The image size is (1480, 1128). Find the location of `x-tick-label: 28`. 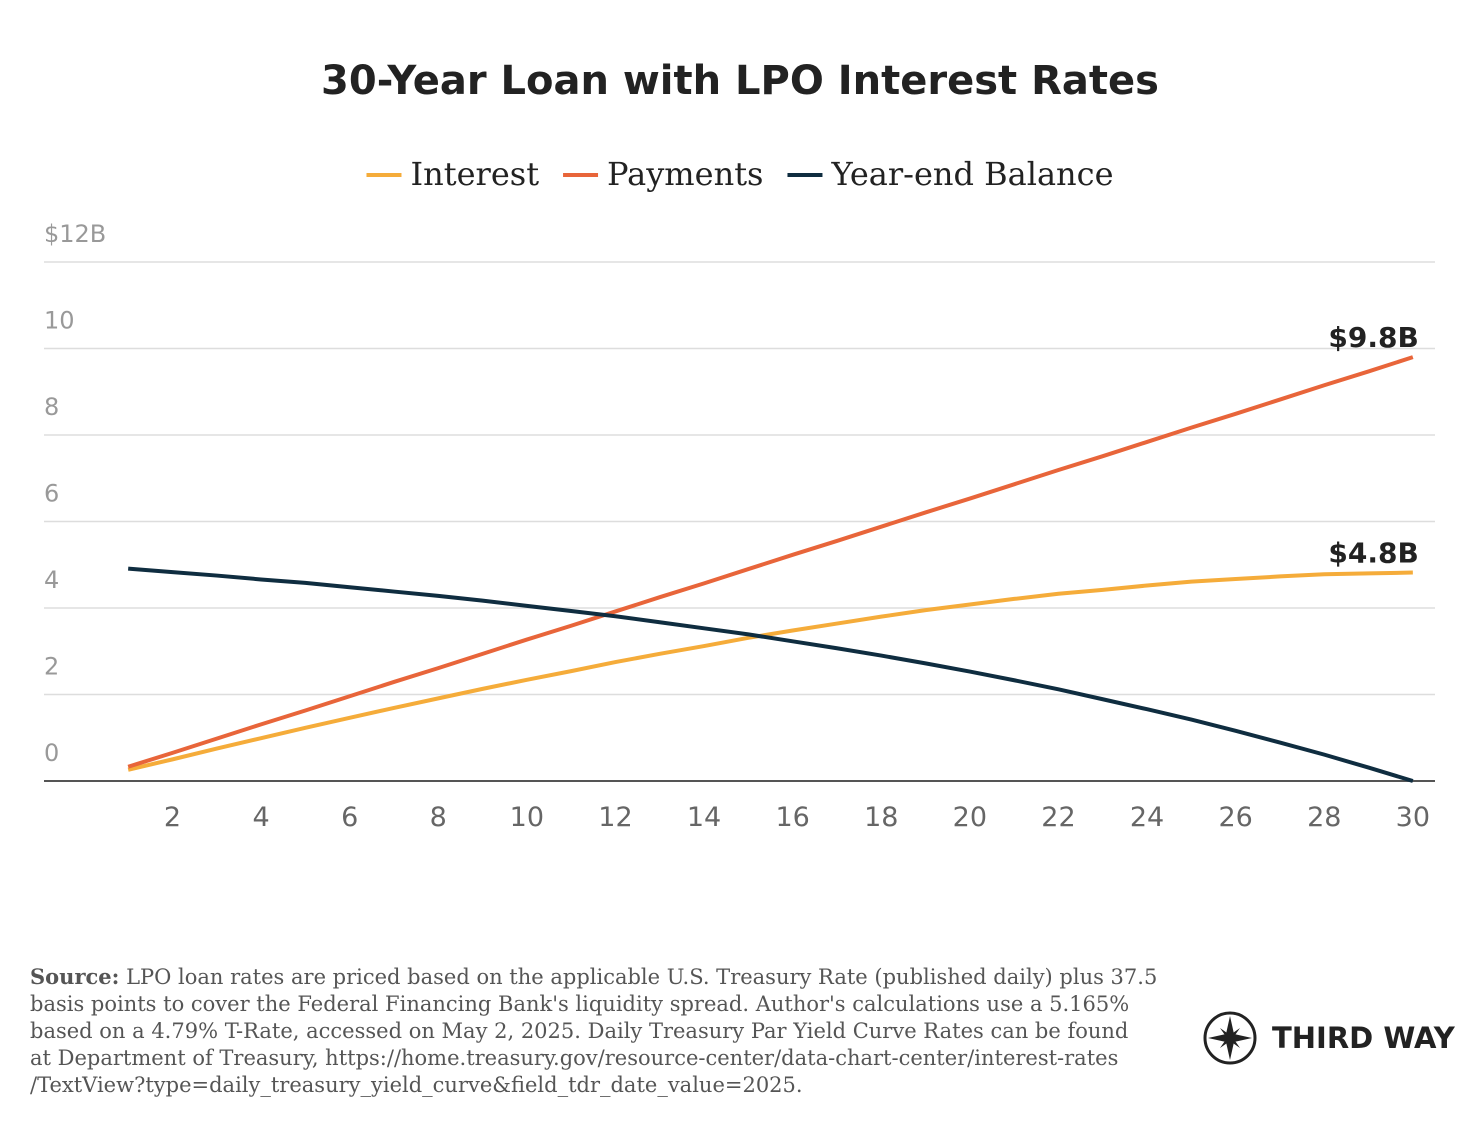

x-tick-label: 28 is located at coordinates (1324, 817).